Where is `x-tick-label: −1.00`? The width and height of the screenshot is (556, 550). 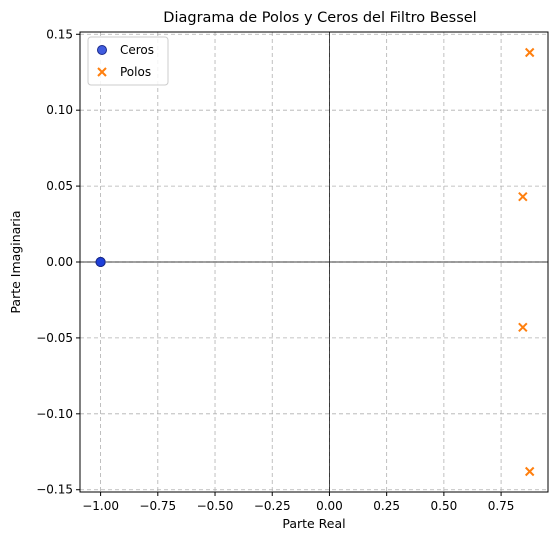 x-tick-label: −1.00 is located at coordinates (100, 506).